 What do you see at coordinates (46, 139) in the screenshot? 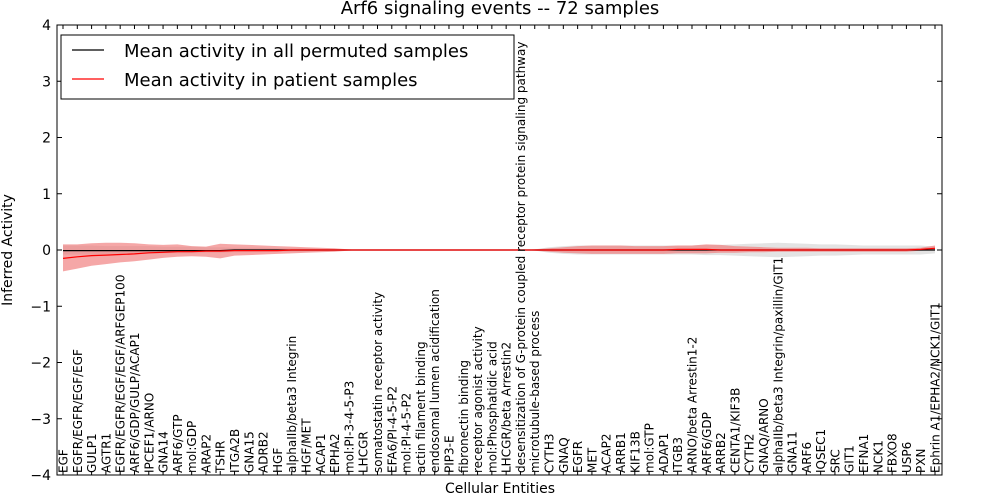
I see `y-tick-label: 2` at bounding box center [46, 139].